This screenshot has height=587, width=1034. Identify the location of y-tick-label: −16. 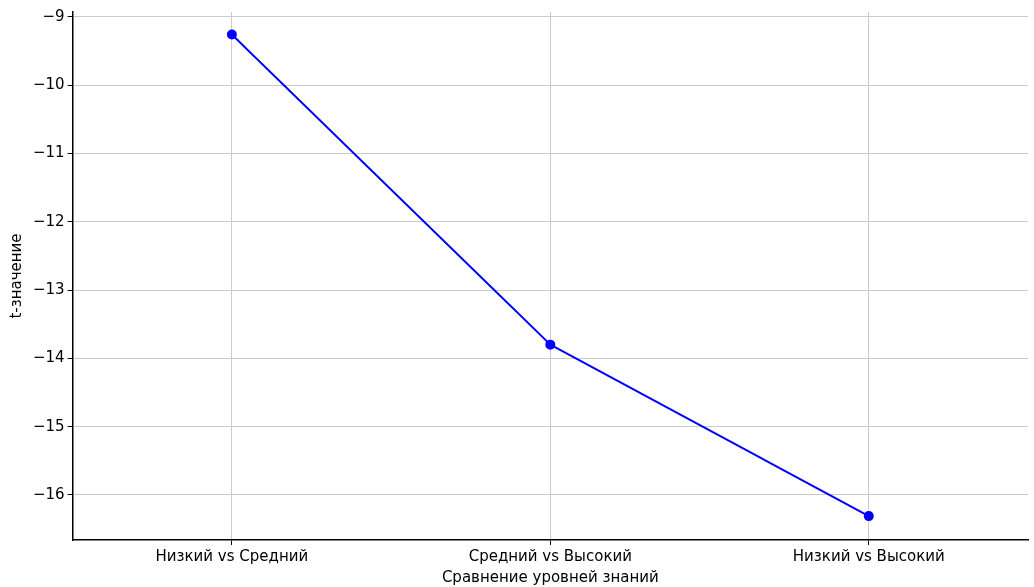
(49, 493).